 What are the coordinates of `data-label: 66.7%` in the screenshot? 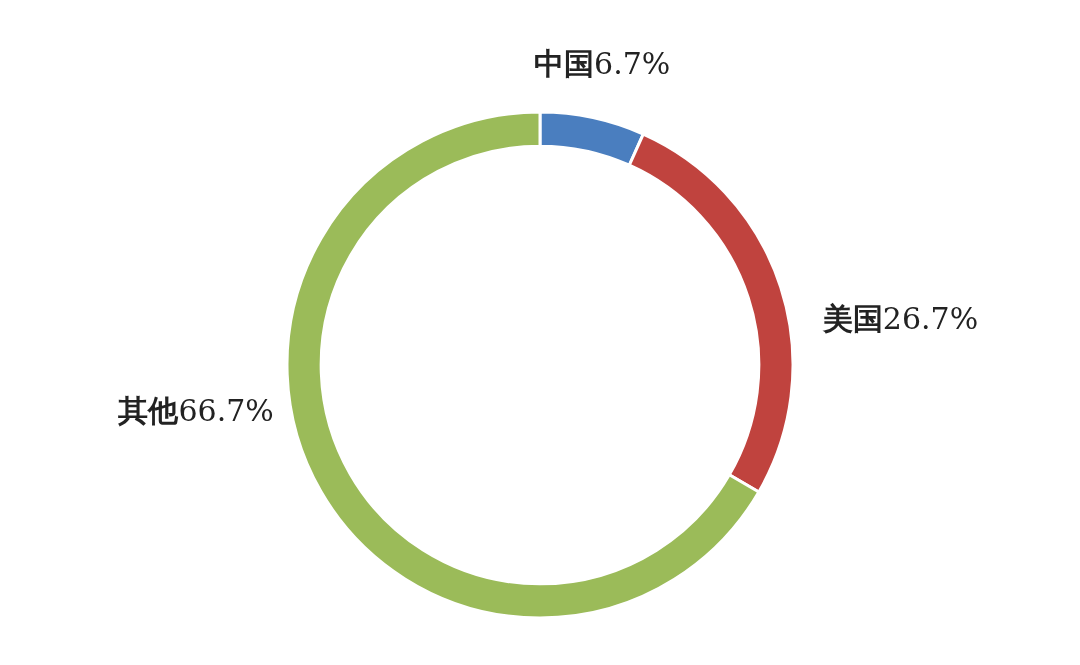 It's located at (226, 411).